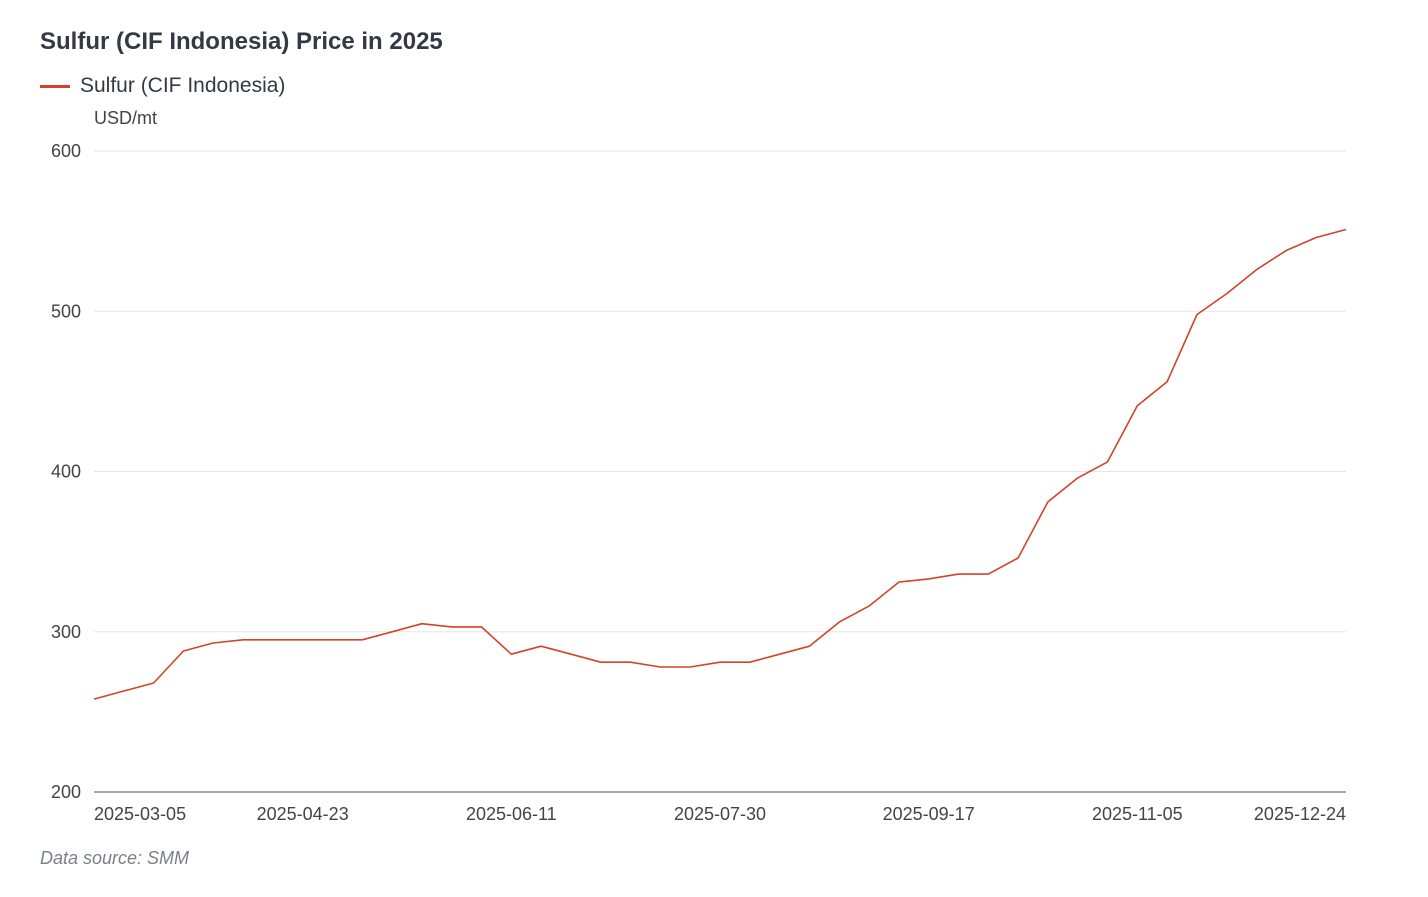 This screenshot has height=897, width=1428. What do you see at coordinates (183, 85) in the screenshot?
I see `legend-label: Sulfur (CIF Indonesia)` at bounding box center [183, 85].